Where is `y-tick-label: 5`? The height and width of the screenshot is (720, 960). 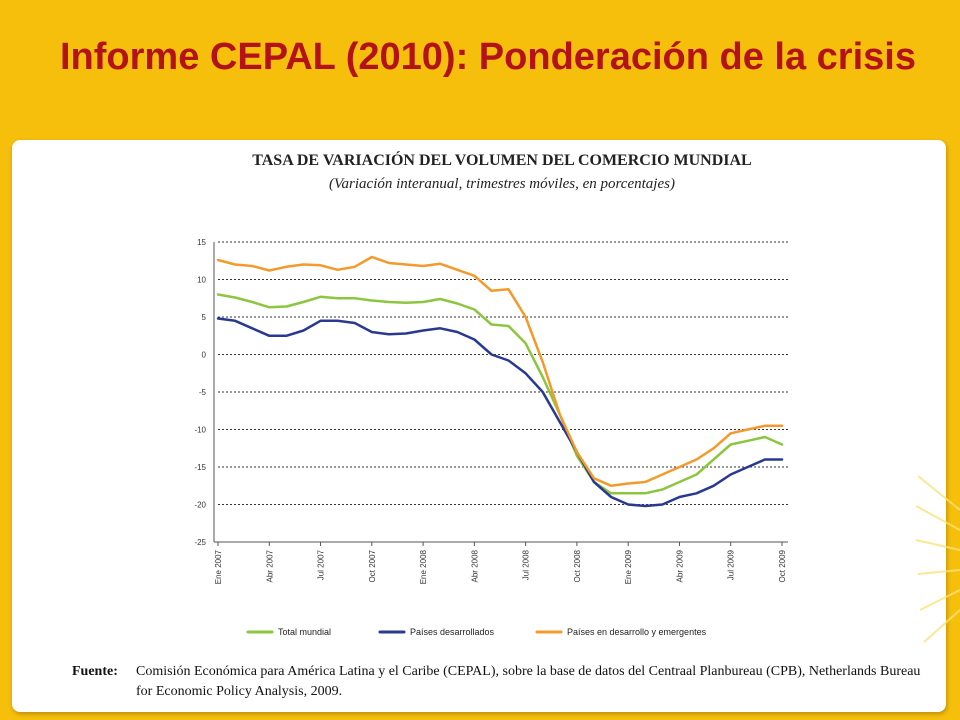 y-tick-label: 5 is located at coordinates (204, 317).